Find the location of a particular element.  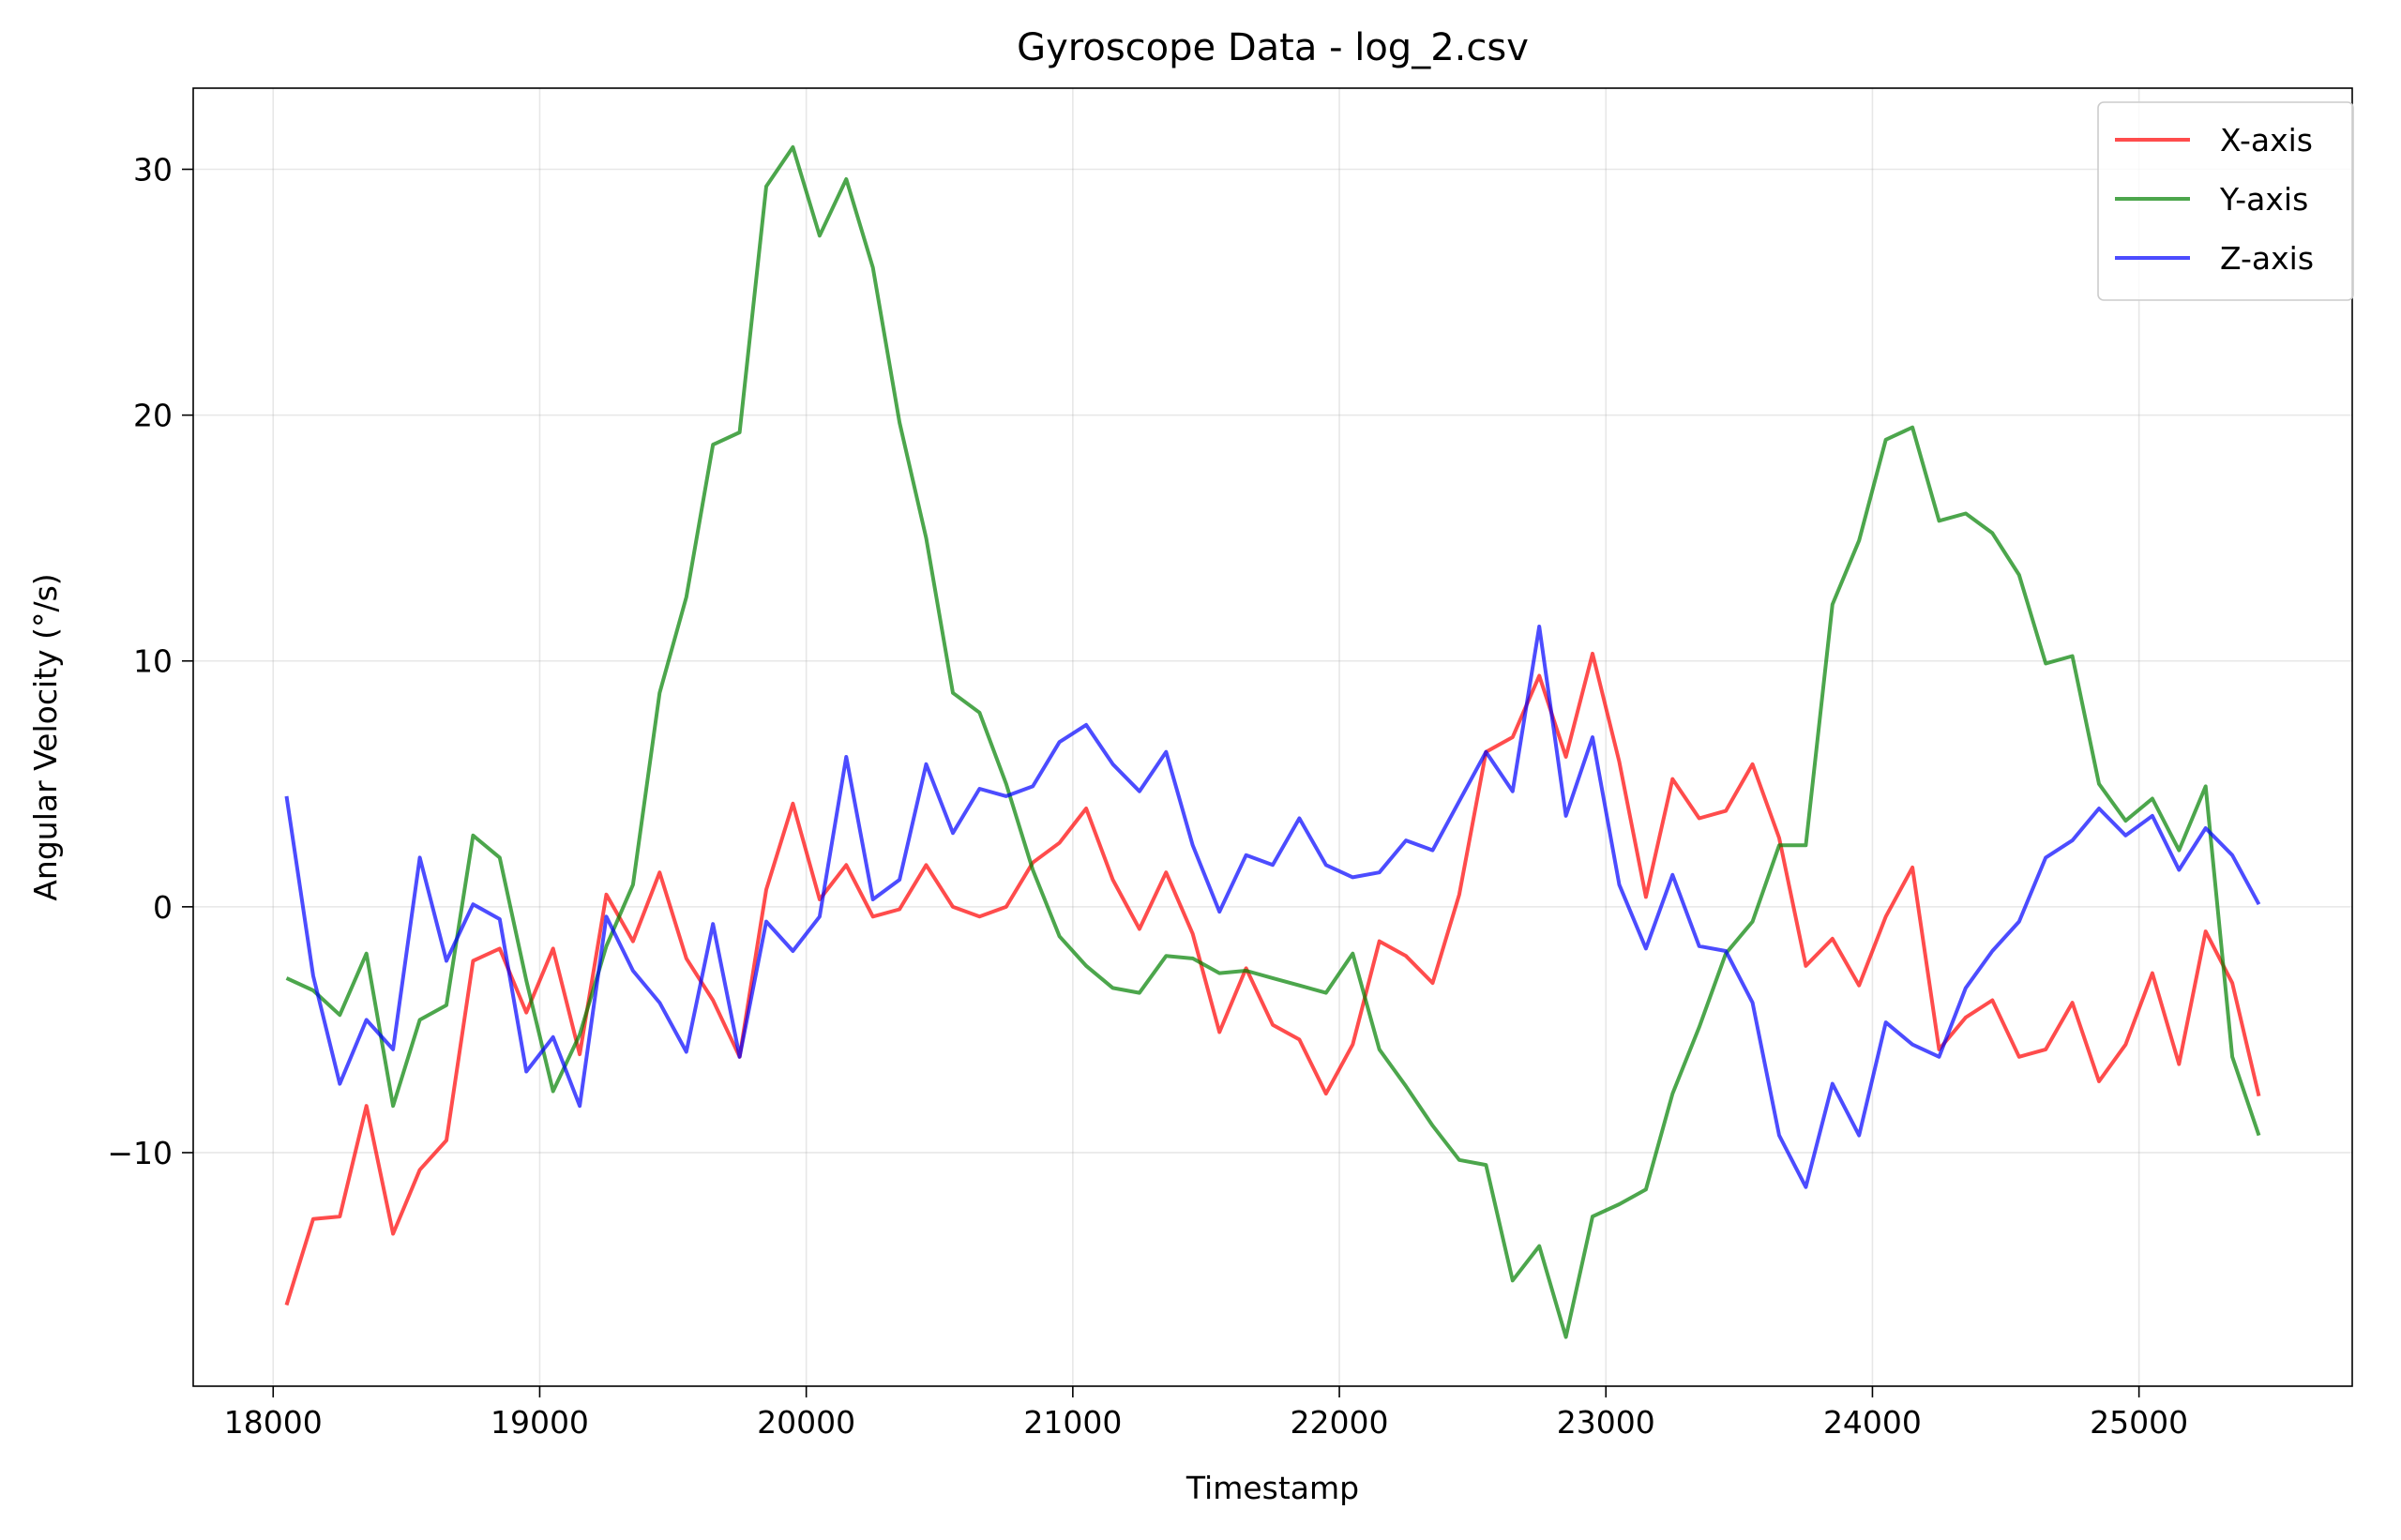

y-tick-label: 0 is located at coordinates (163, 907).